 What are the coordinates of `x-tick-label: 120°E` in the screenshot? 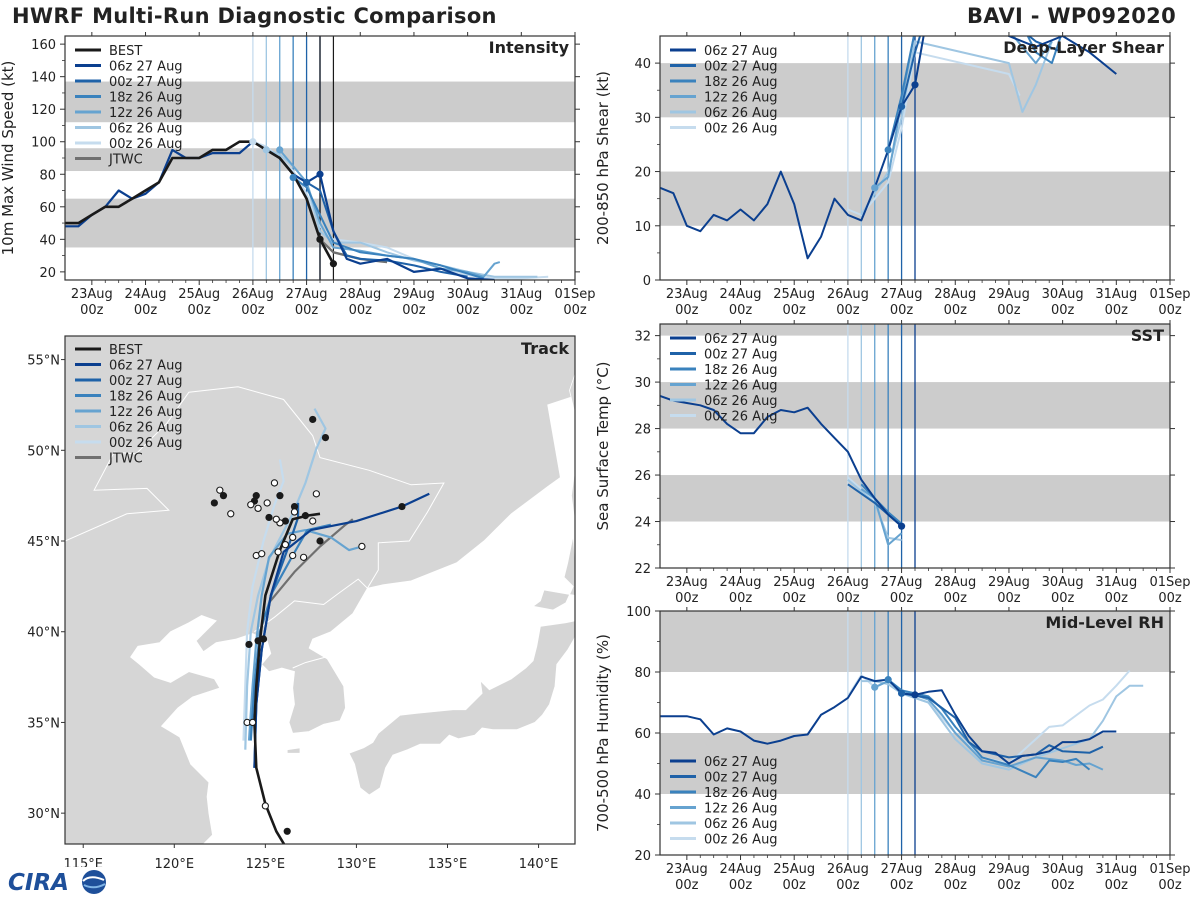 It's located at (175, 864).